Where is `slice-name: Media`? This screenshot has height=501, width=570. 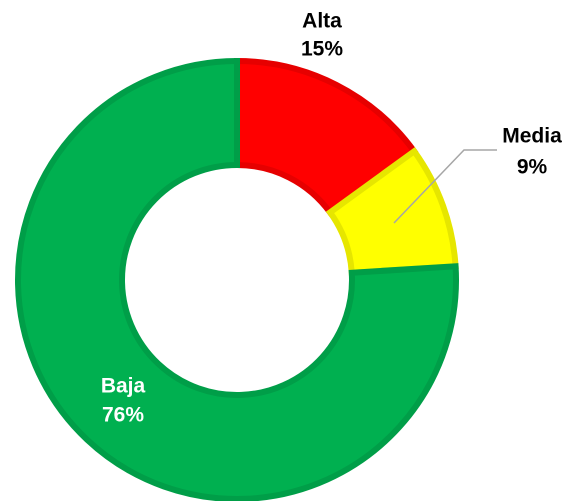
slice-name: Media is located at coordinates (532, 136).